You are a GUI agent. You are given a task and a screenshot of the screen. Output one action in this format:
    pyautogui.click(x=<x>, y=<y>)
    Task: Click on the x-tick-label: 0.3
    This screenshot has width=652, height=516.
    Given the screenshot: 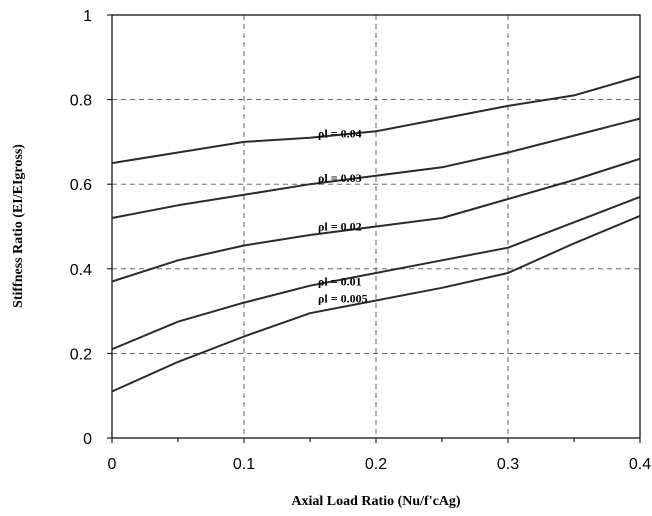 What is the action you would take?
    pyautogui.click(x=508, y=464)
    